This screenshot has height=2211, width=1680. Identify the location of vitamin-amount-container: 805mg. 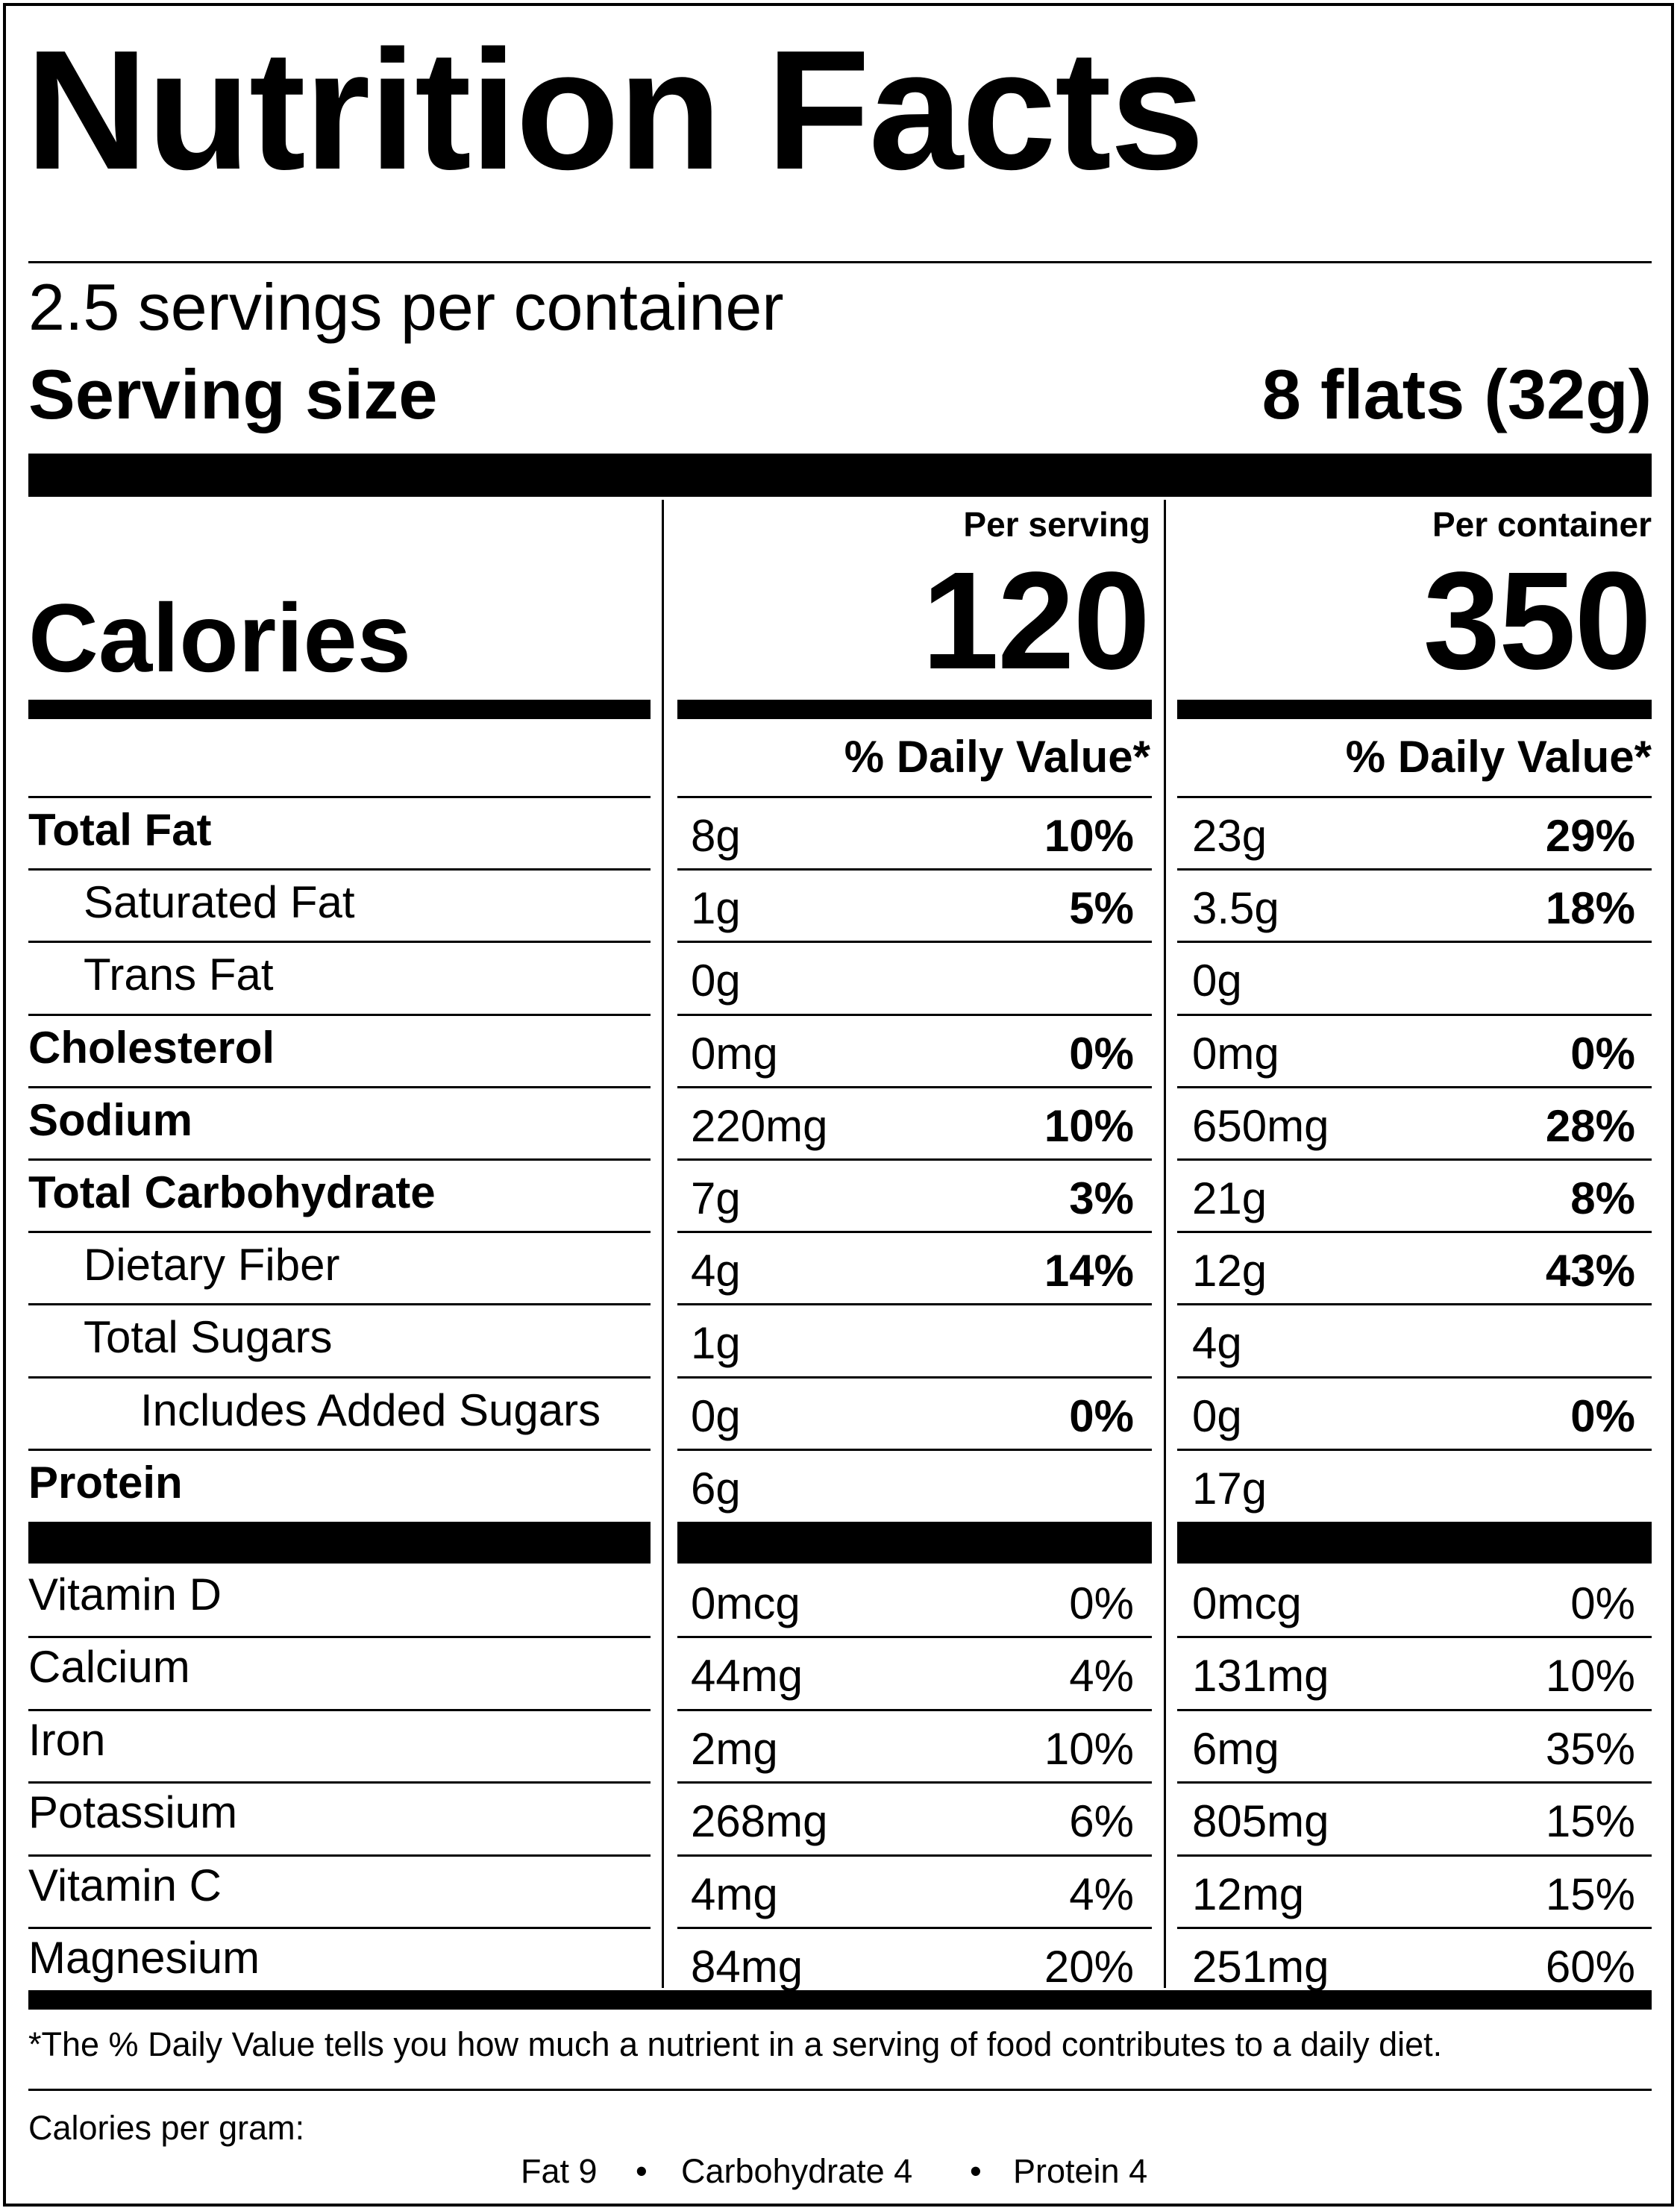
(1260, 1821).